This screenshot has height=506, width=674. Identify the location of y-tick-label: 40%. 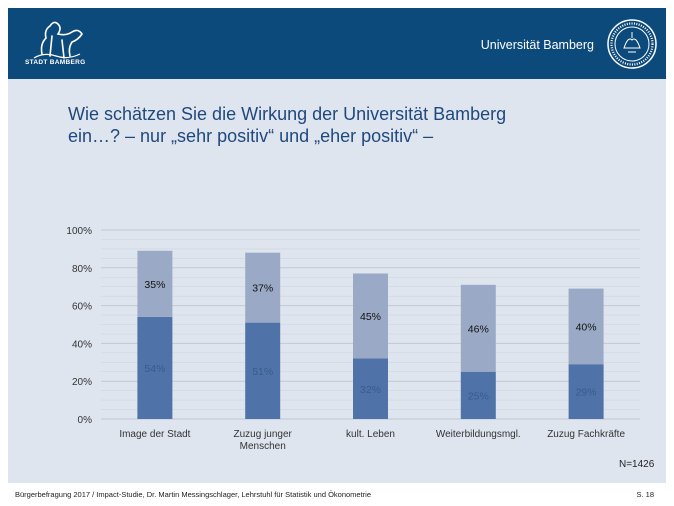
(82, 344).